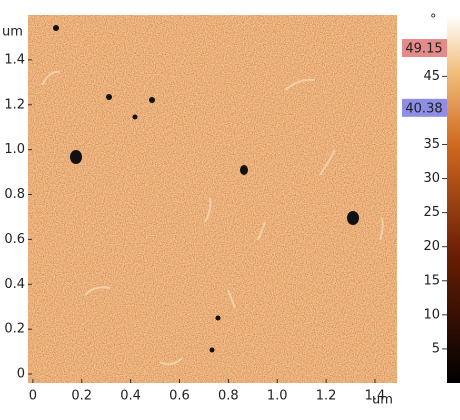 The width and height of the screenshot is (460, 420). What do you see at coordinates (228, 396) in the screenshot?
I see `x-tick-label: 0.8` at bounding box center [228, 396].